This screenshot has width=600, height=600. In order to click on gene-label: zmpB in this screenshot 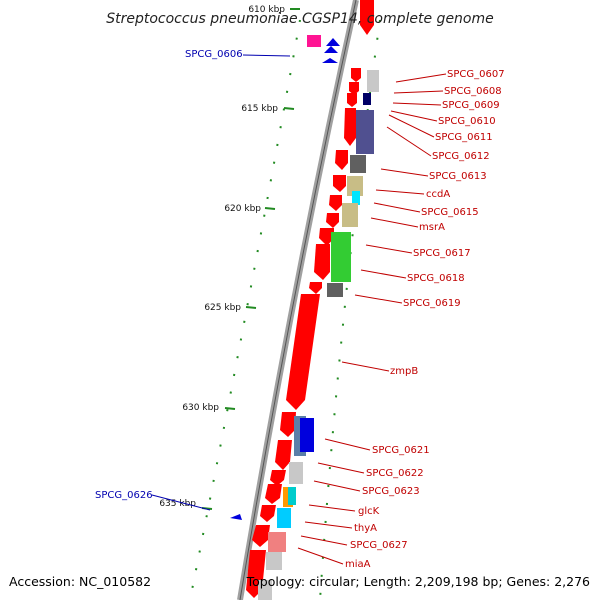, I will do `click(404, 371)`.